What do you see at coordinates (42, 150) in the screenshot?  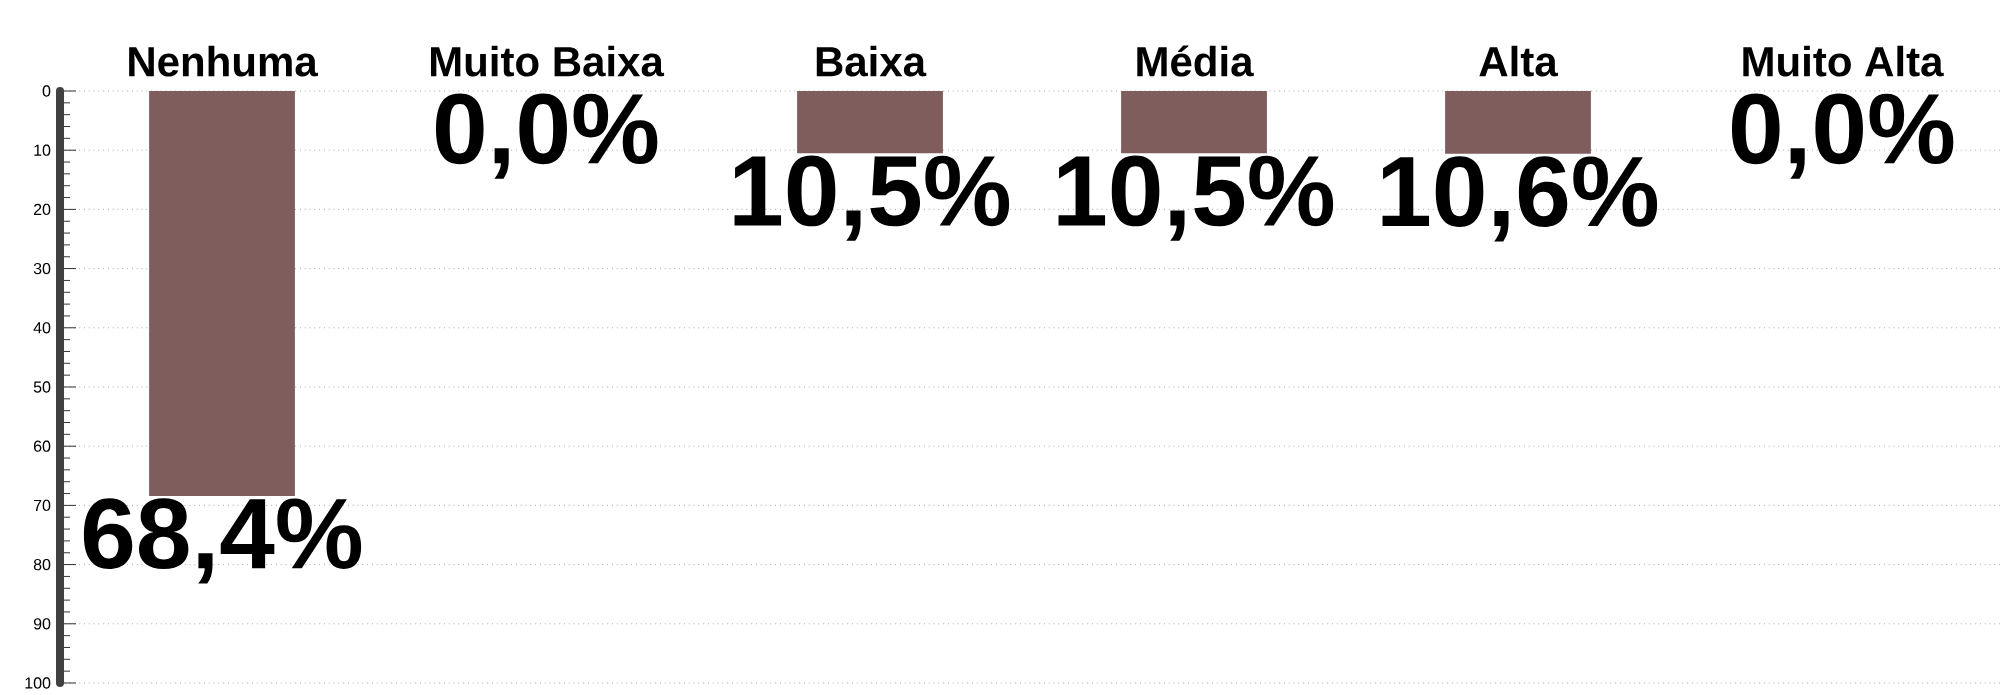 I see `y-tick-label: 10` at bounding box center [42, 150].